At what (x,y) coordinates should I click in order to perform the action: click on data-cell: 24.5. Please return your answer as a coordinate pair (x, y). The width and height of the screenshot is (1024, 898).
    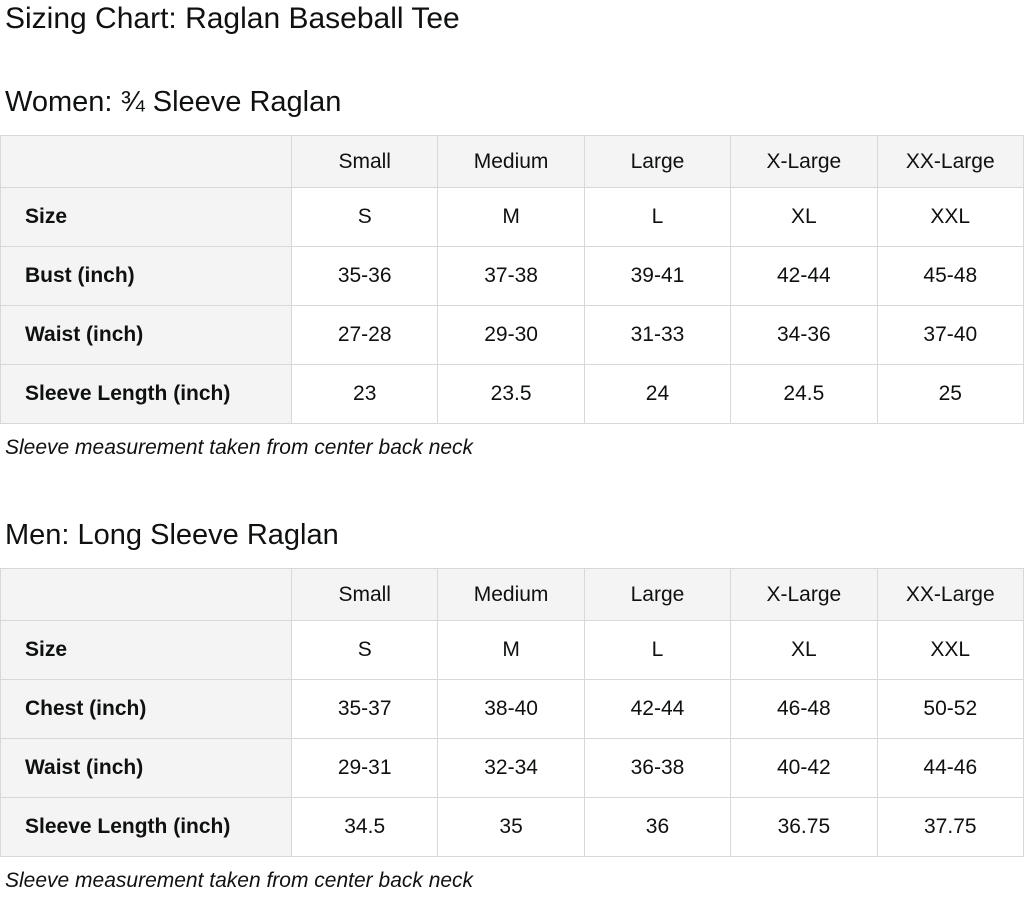
    Looking at the image, I should click on (804, 394).